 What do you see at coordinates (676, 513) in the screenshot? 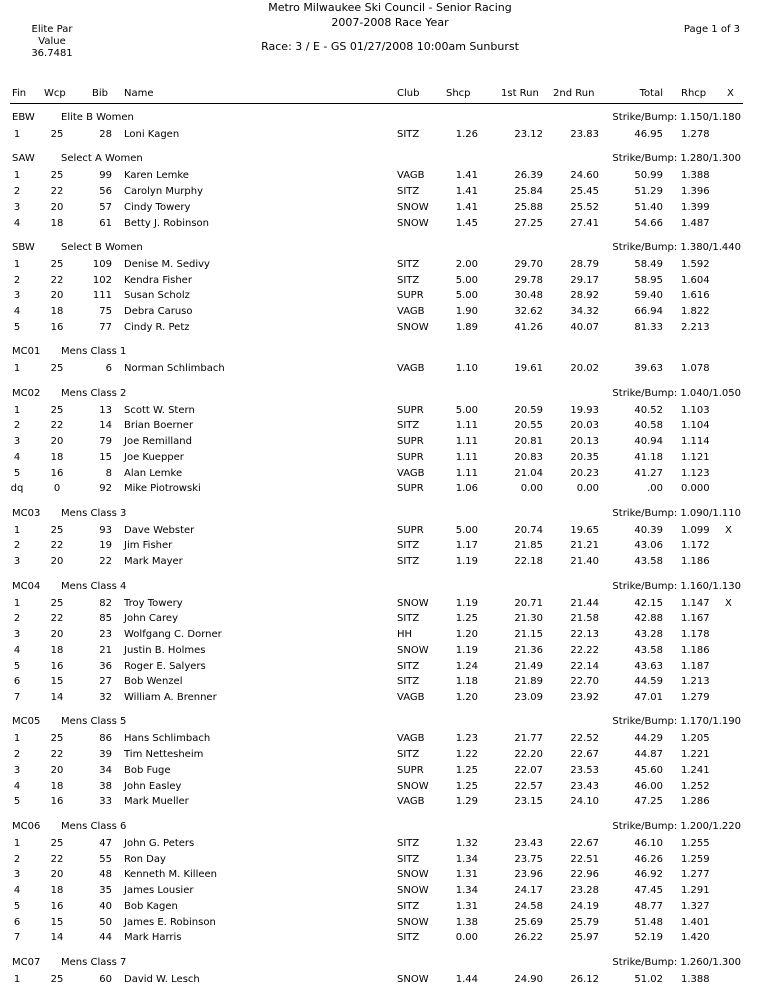
I see `strike-bump: Strike/Bump: 1.090/1.110` at bounding box center [676, 513].